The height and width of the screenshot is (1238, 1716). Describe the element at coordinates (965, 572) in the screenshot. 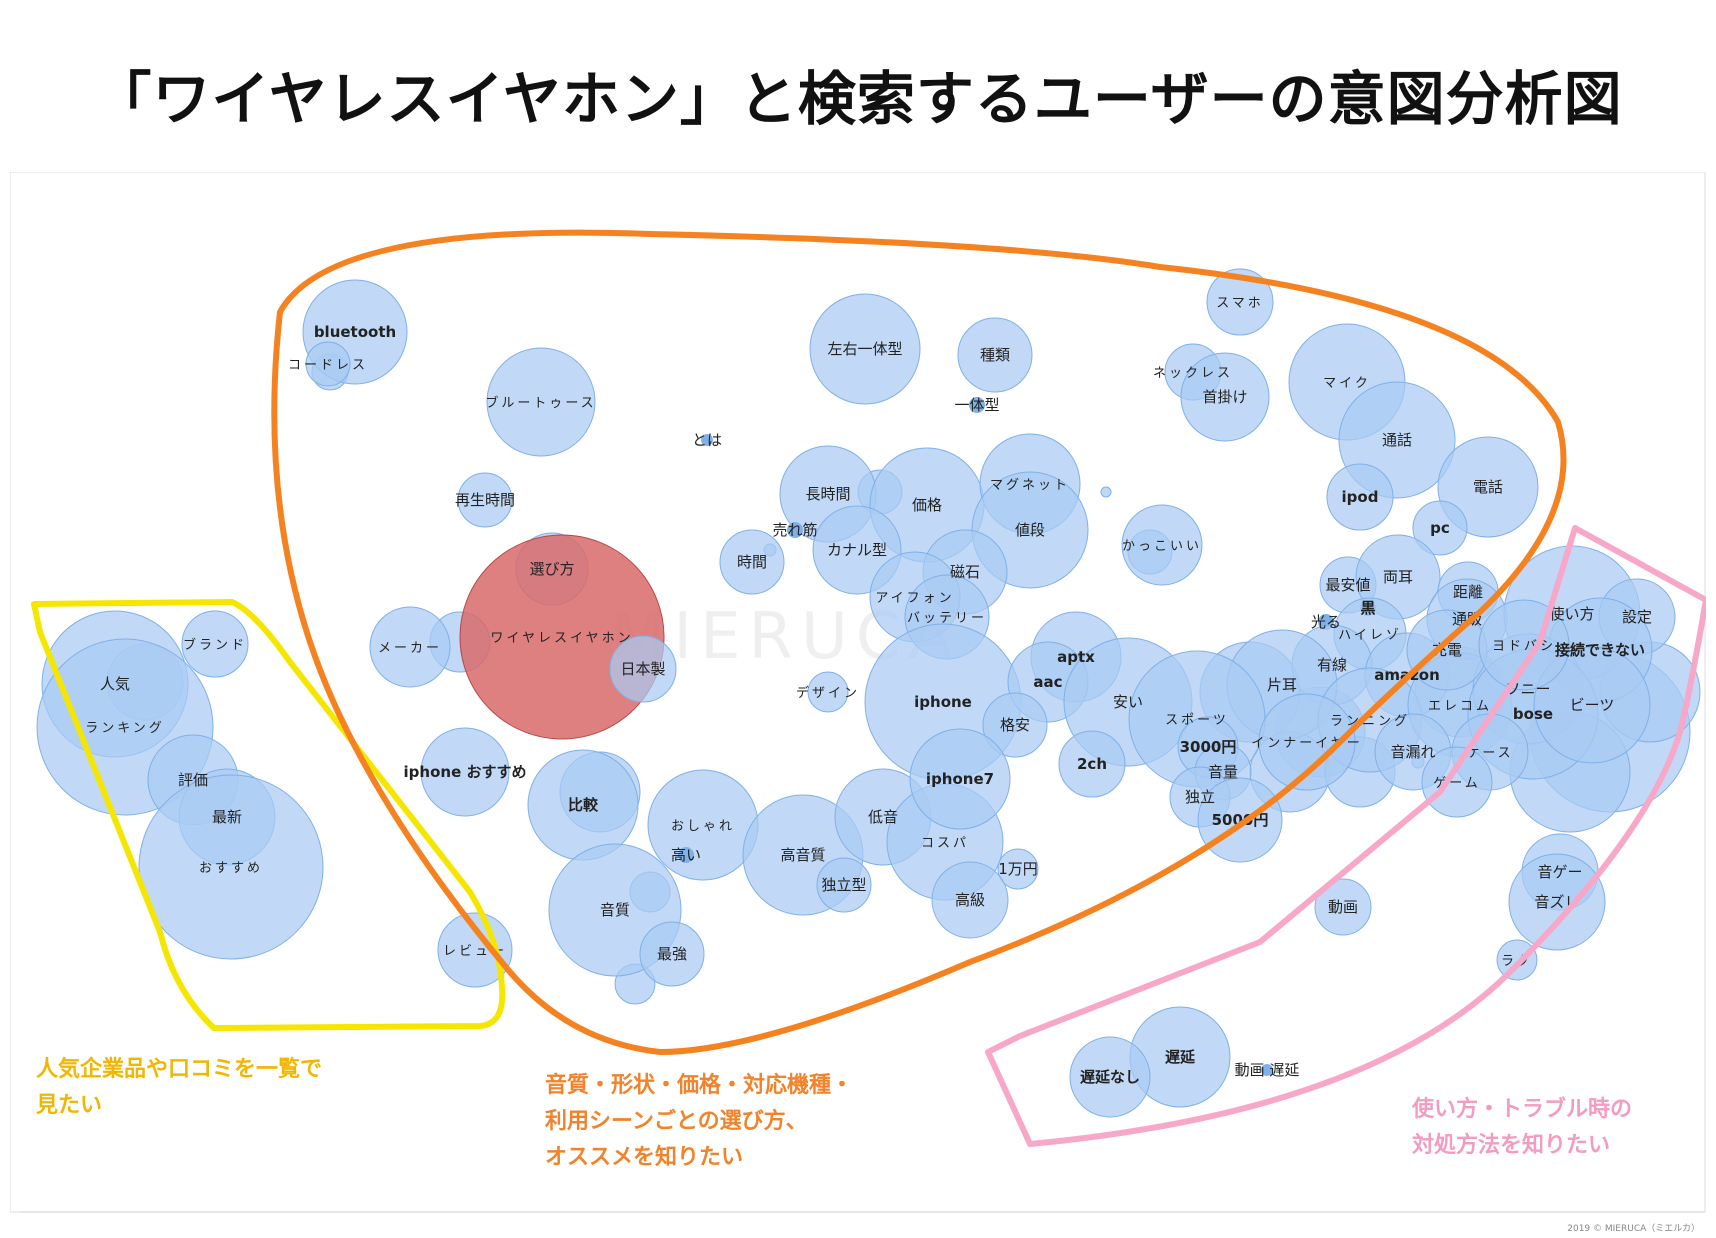

I see `keyword-label: 磁石` at that location.